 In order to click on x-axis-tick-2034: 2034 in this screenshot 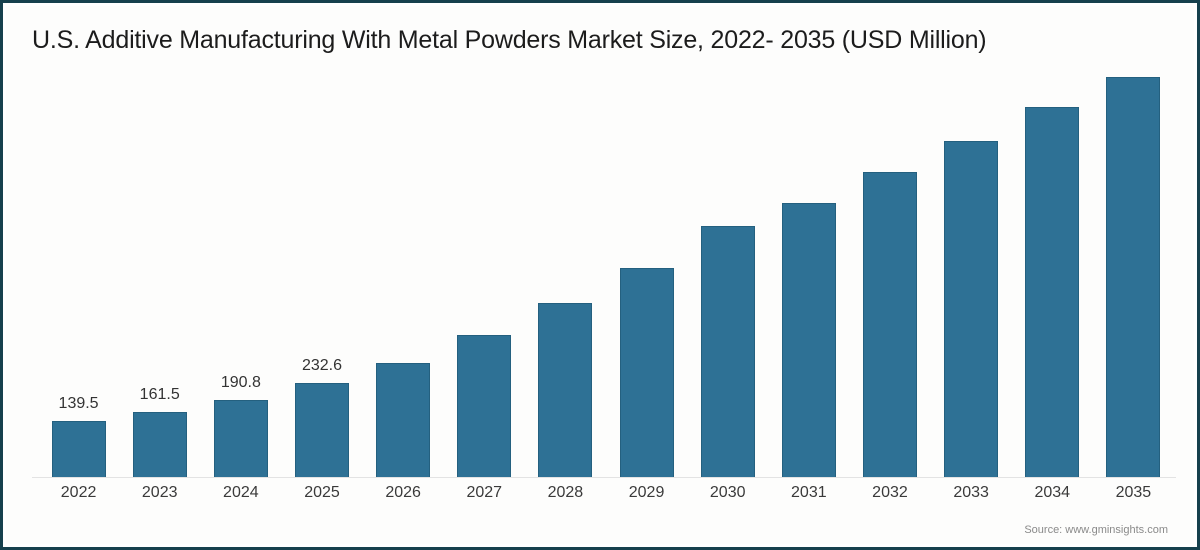, I will do `click(1052, 492)`.